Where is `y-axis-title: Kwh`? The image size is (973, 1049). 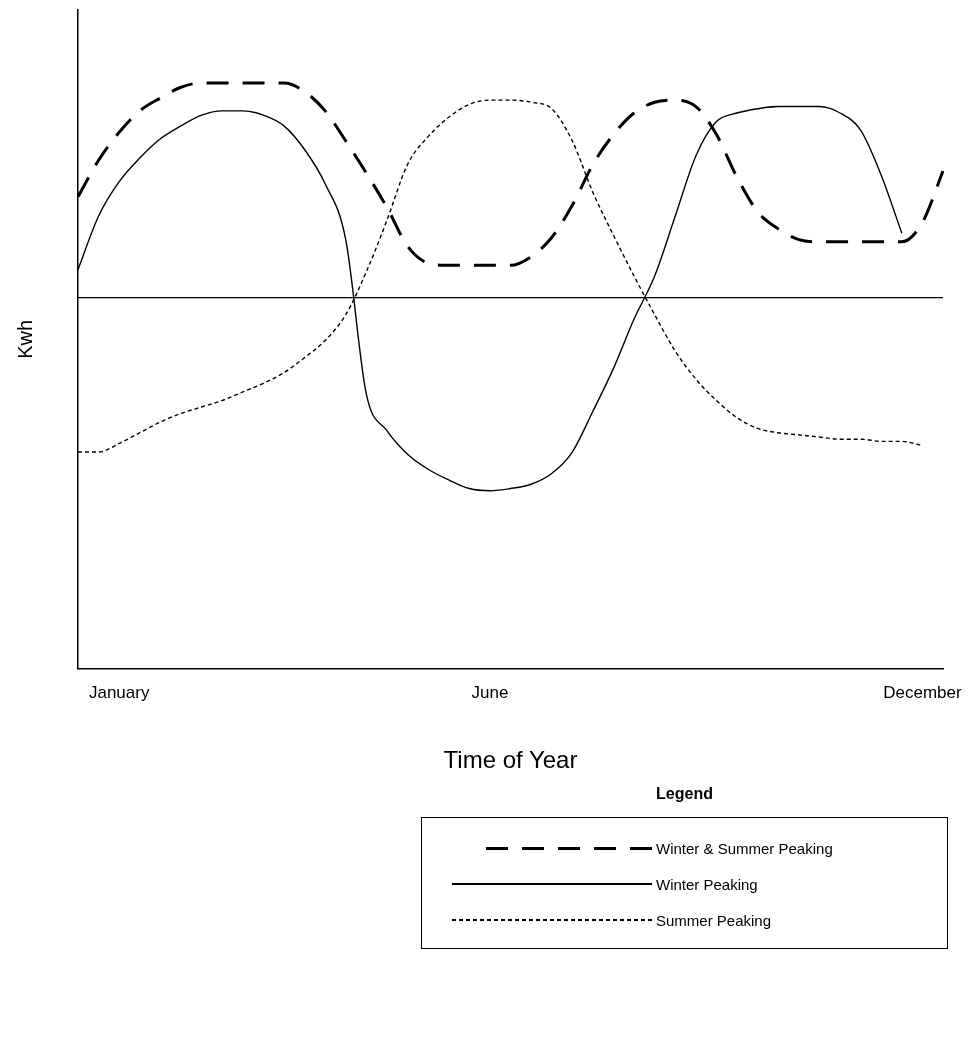
y-axis-title: Kwh is located at coordinates (24, 339).